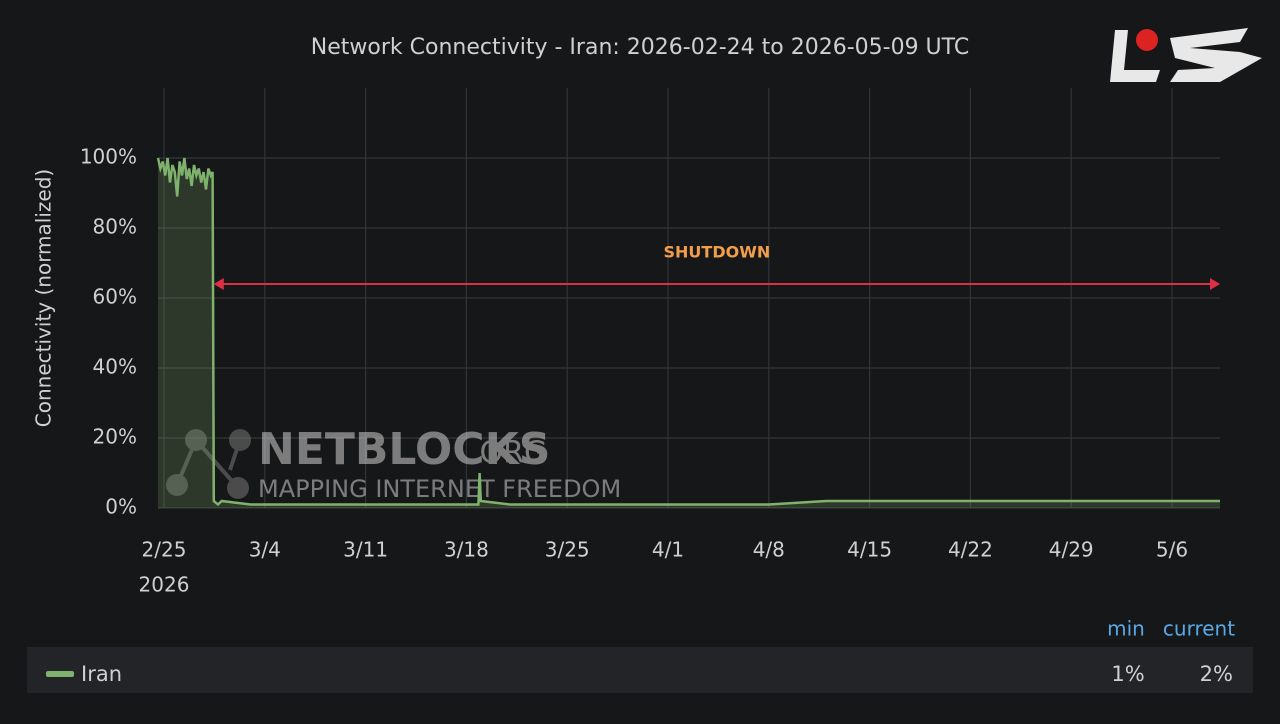 The width and height of the screenshot is (1280, 724). I want to click on legend-stat-header: current, so click(1199, 629).